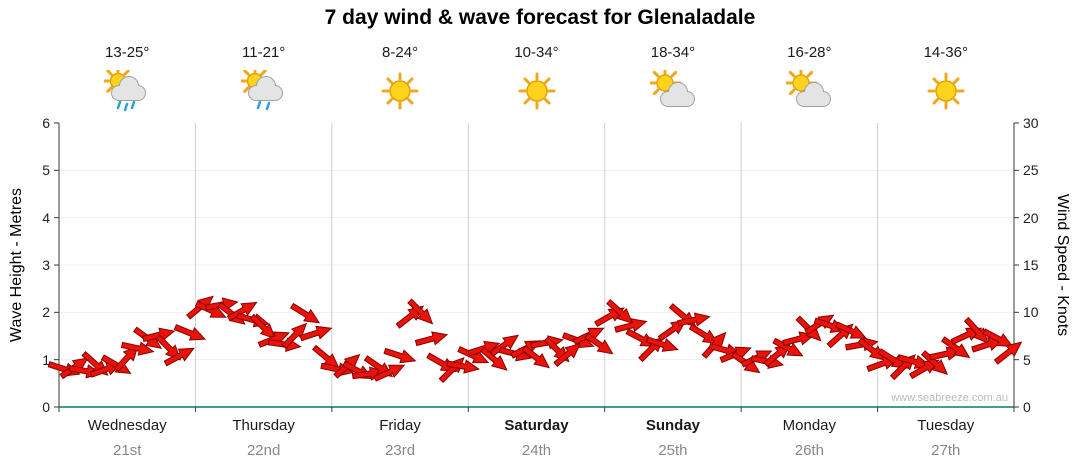 The height and width of the screenshot is (475, 1080). Describe the element at coordinates (46, 407) in the screenshot. I see `left-tick-label: 0` at that location.